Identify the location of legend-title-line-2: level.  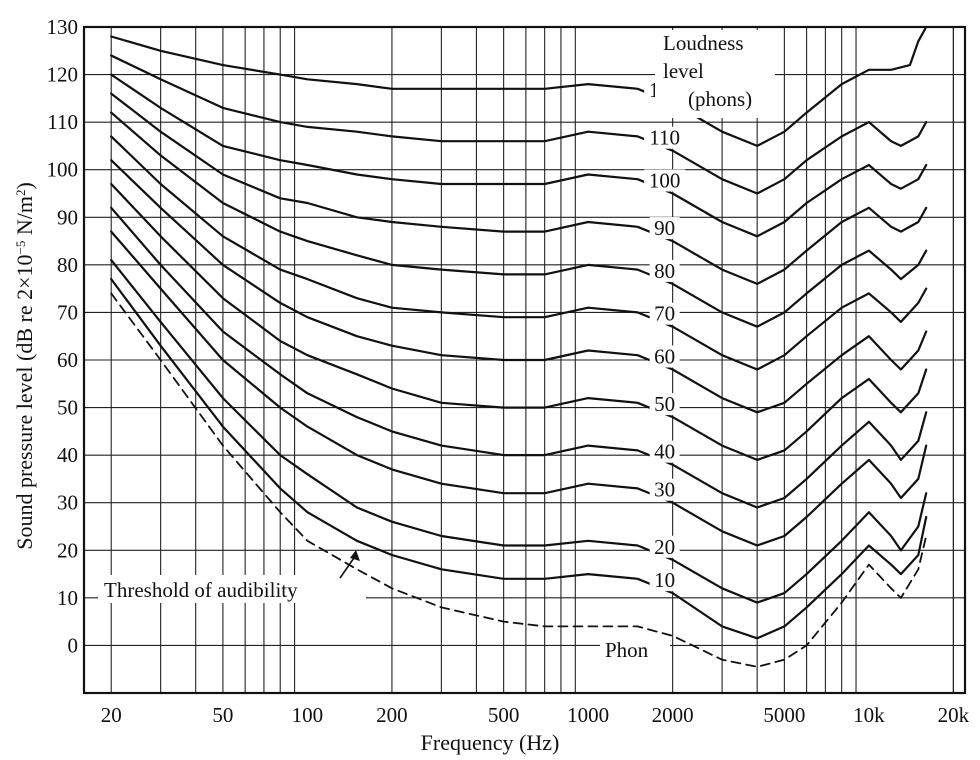
(683, 71).